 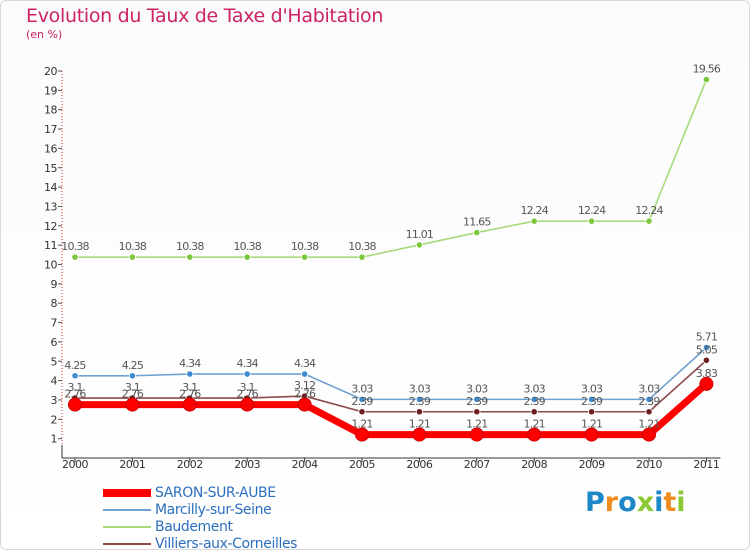 I want to click on data-label: 11.01, so click(x=420, y=234).